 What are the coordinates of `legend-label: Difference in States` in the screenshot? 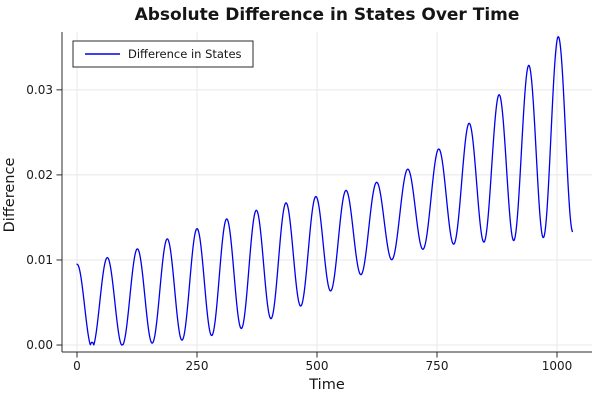 It's located at (185, 54).